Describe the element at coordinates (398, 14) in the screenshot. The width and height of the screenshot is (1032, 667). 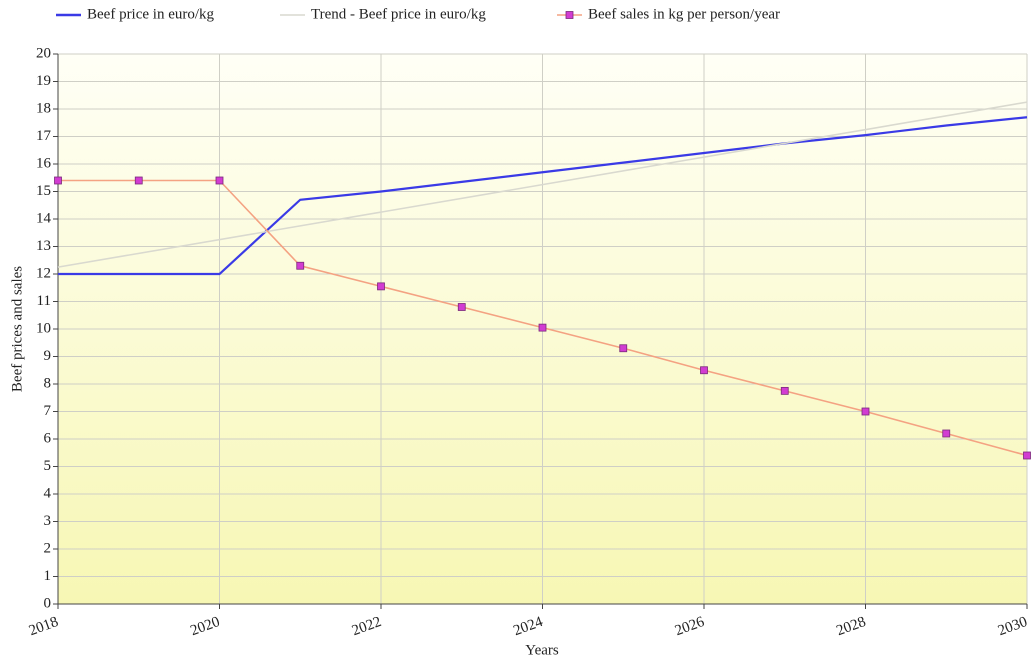
I see `legend-label: Trend - Beef price in euro/kg` at that location.